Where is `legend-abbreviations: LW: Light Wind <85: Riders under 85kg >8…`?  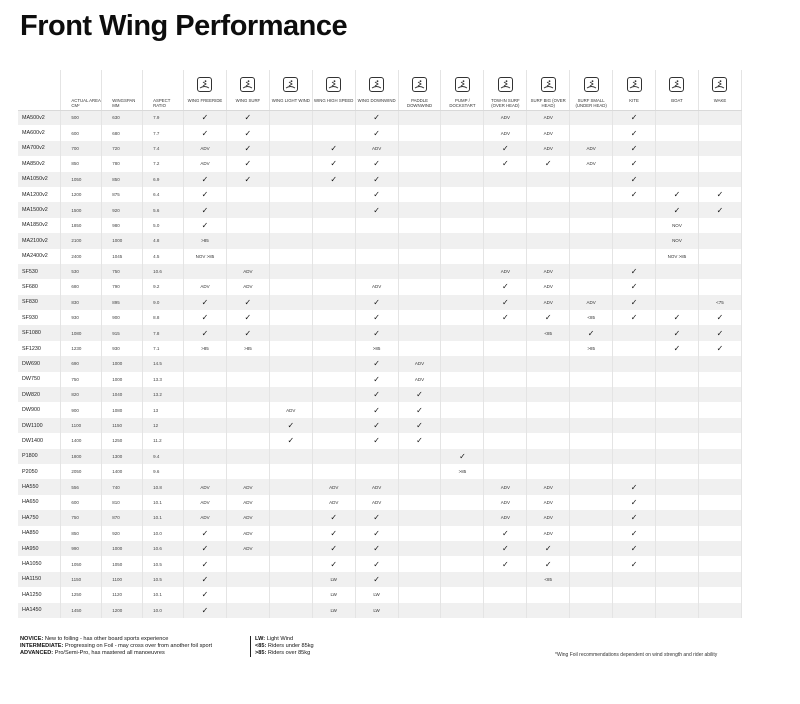 legend-abbreviations: LW: Light Wind <85: Riders under 85kg >8… is located at coordinates (282, 646).